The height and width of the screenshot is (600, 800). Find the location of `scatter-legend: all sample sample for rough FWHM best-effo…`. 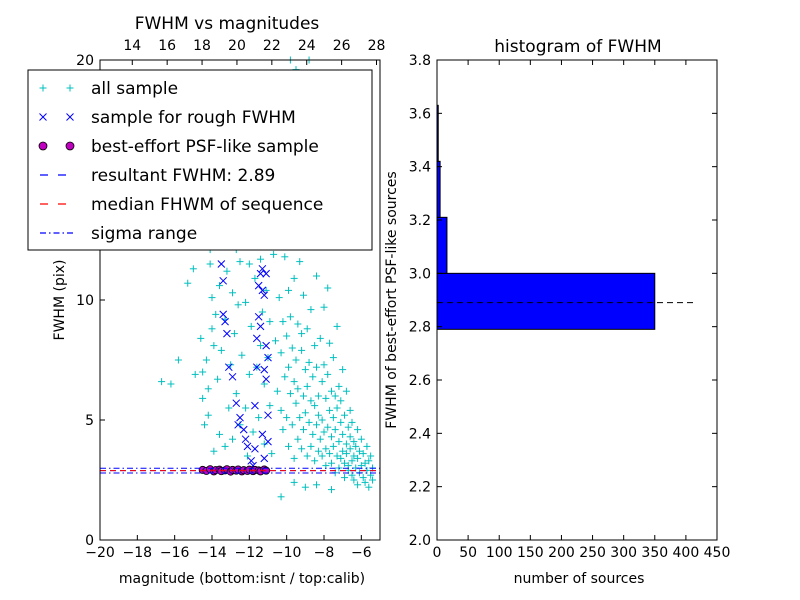

scatter-legend: all sample sample for rough FWHM best-effo… is located at coordinates (200, 160).